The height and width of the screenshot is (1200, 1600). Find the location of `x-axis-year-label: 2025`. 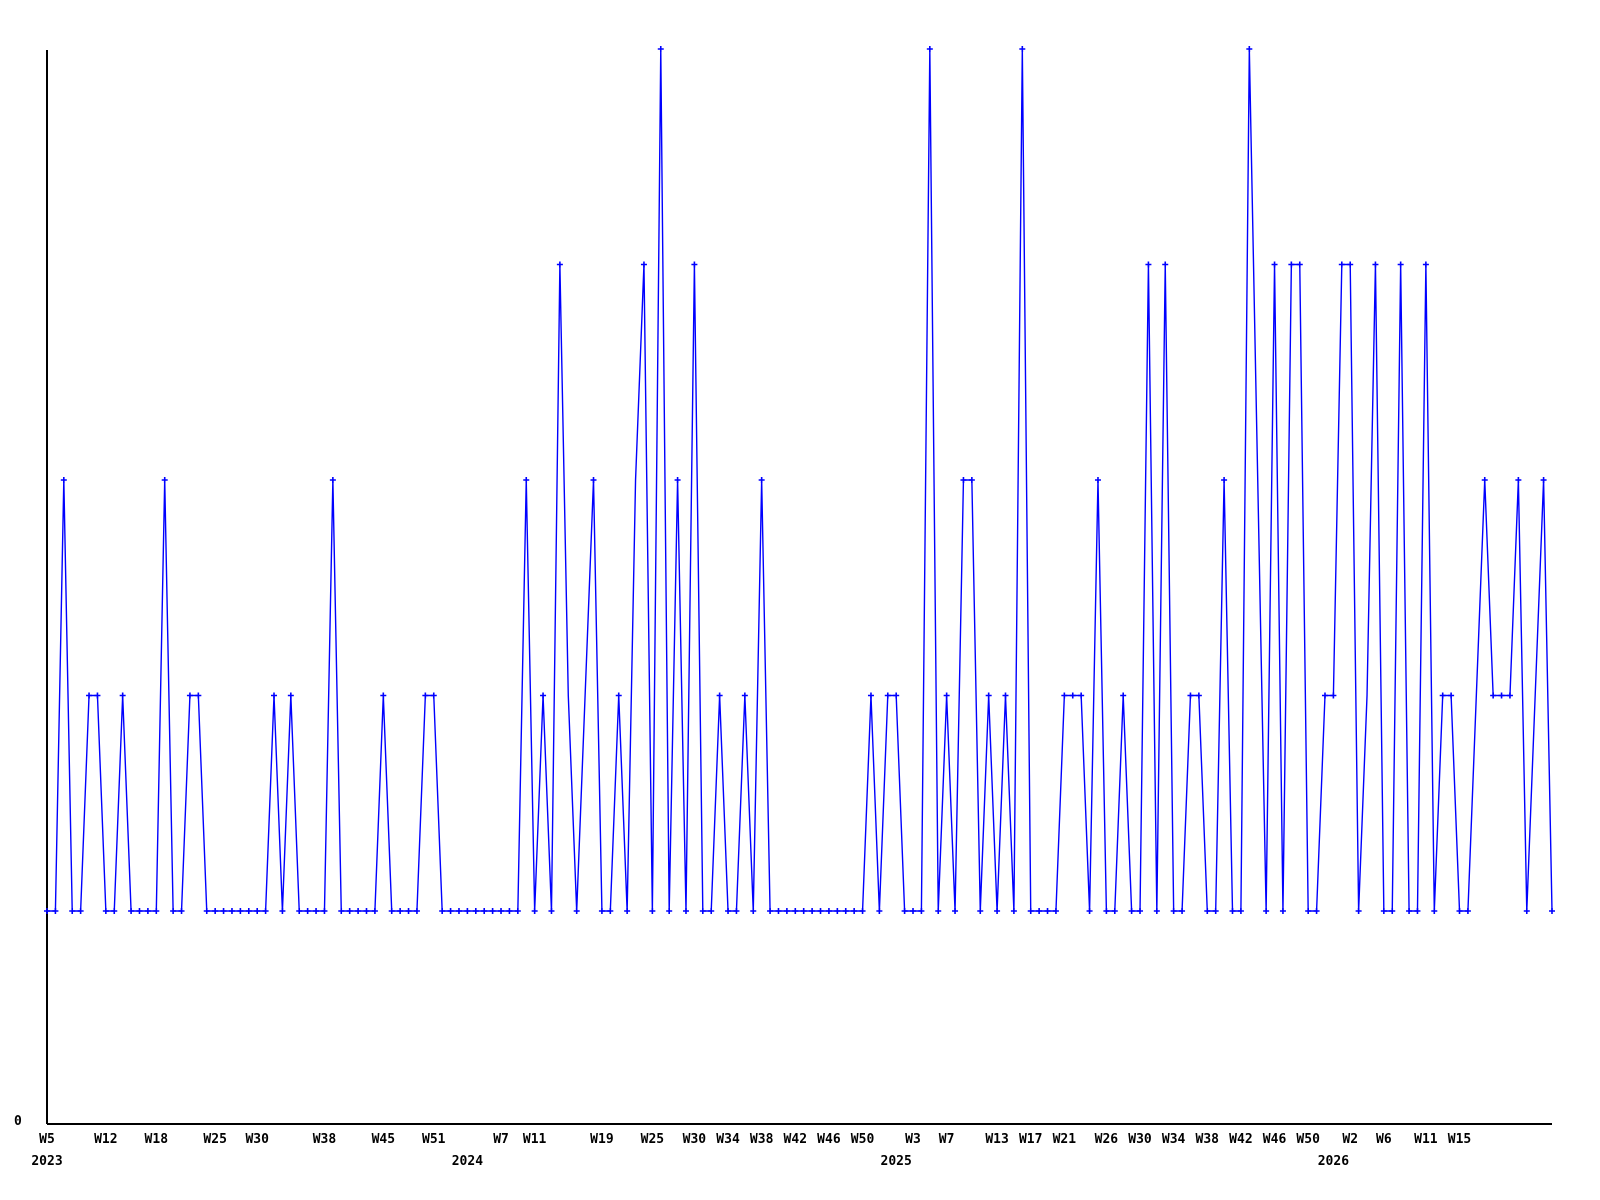

x-axis-year-label: 2025 is located at coordinates (896, 1161).